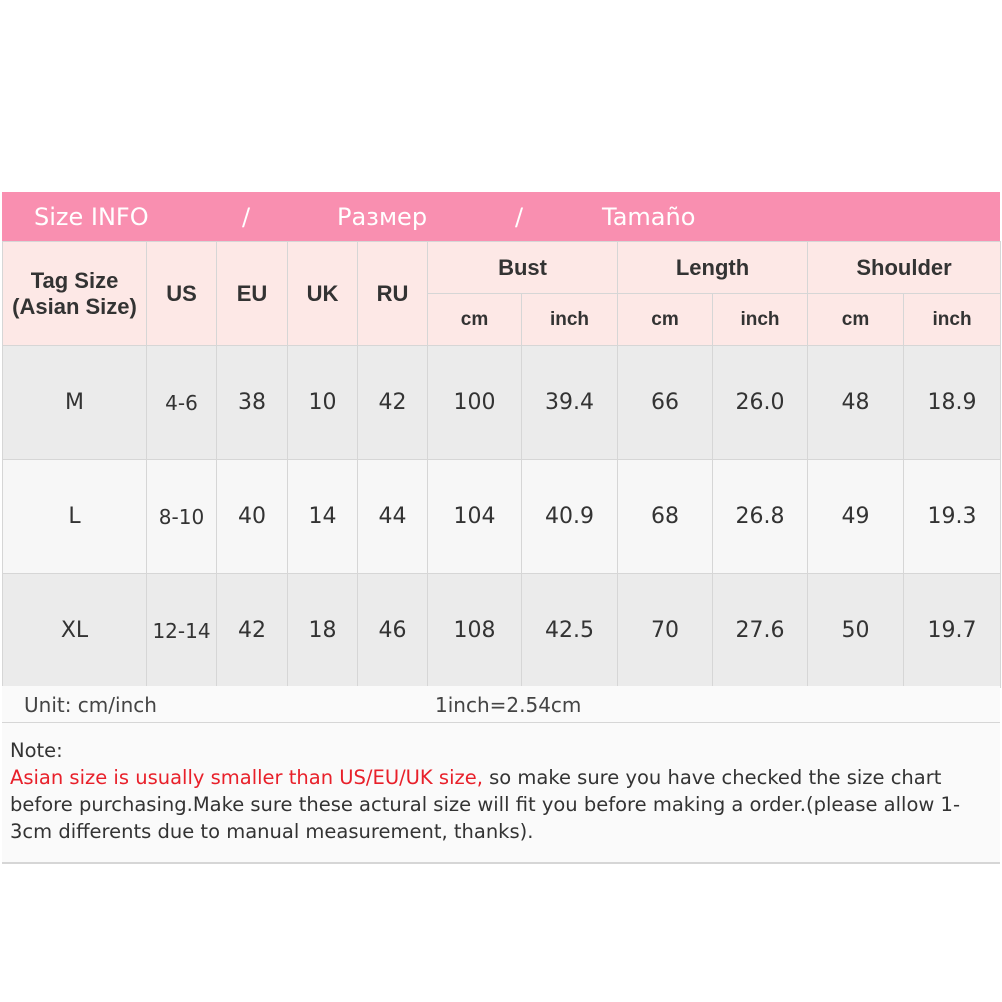  Describe the element at coordinates (856, 516) in the screenshot. I see `table-cell: 49` at that location.